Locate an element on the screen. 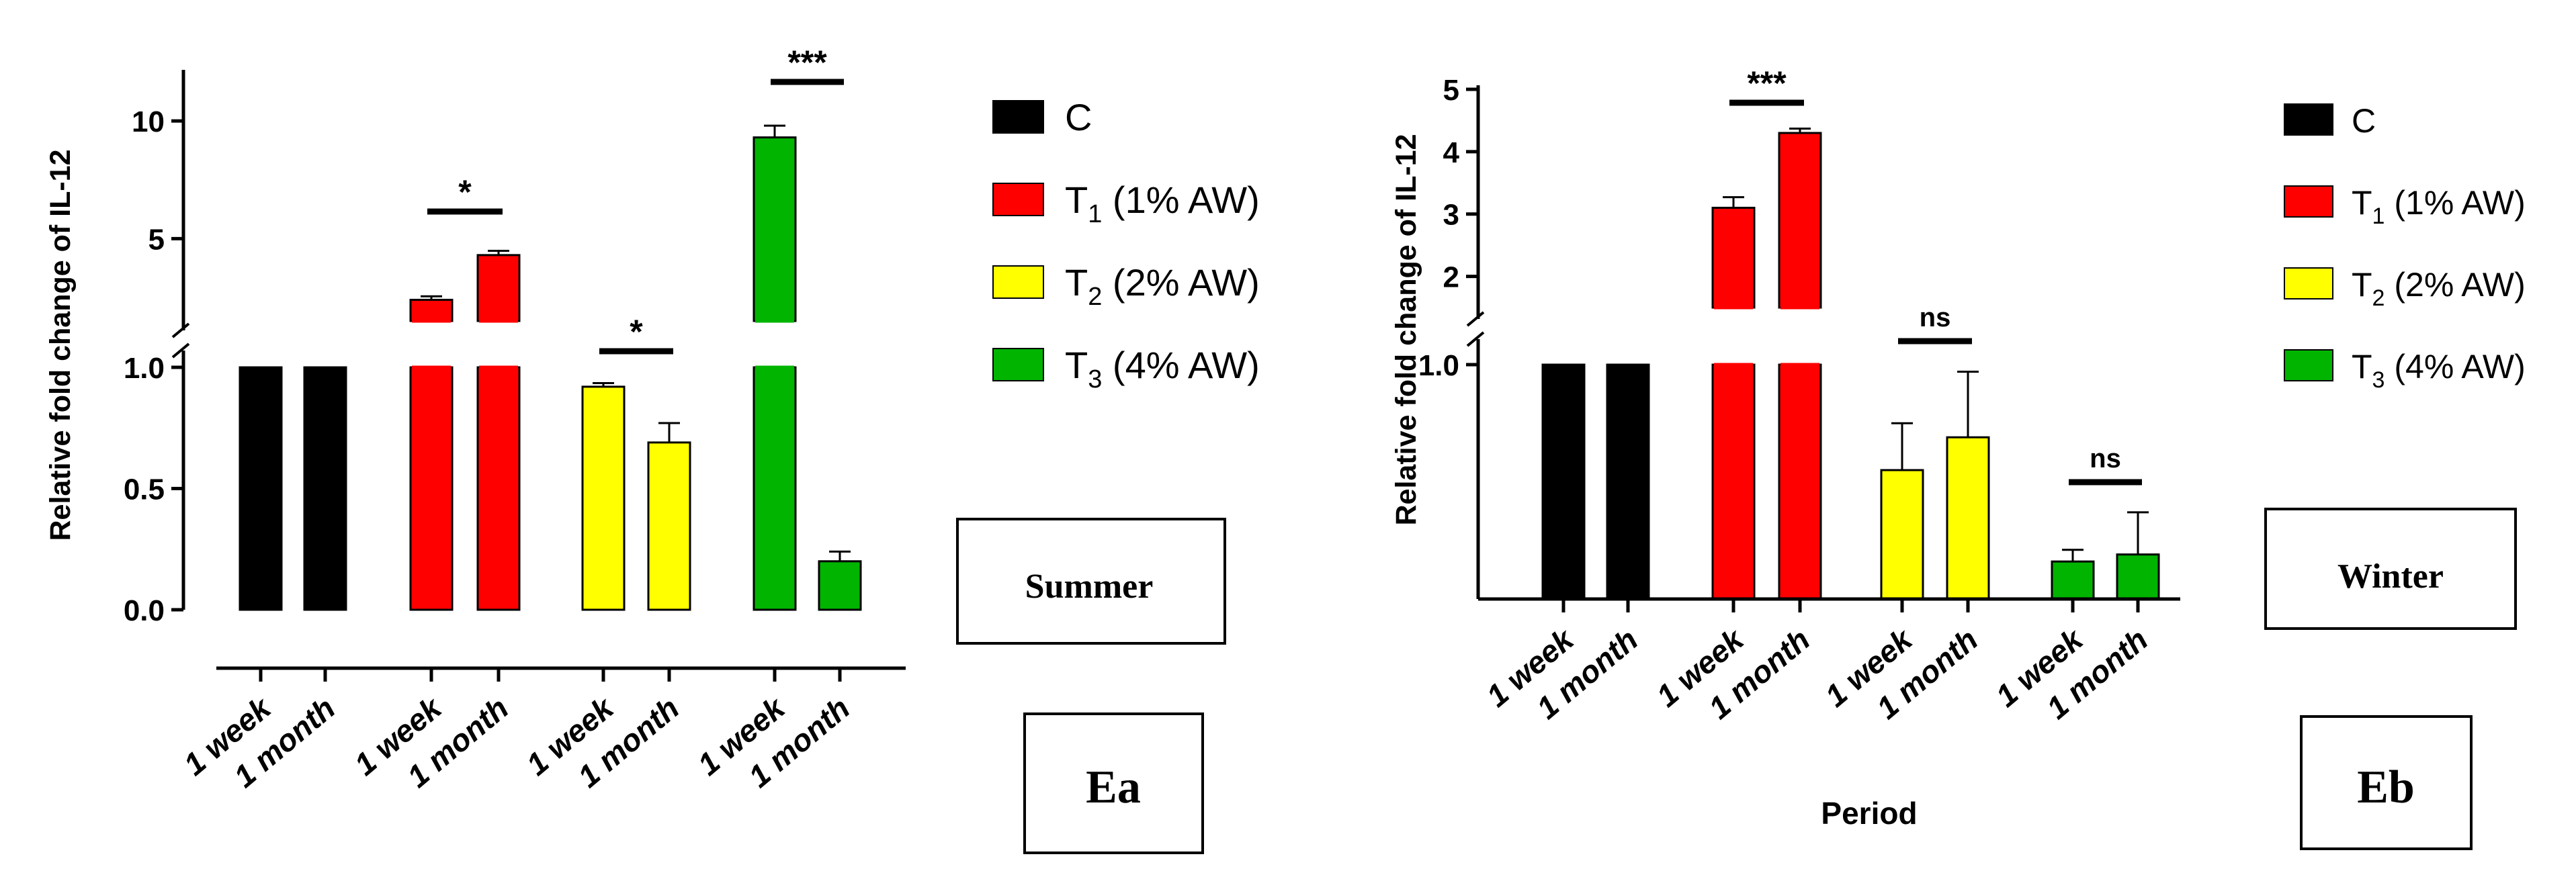  x-axis-label: Period is located at coordinates (1869, 813).